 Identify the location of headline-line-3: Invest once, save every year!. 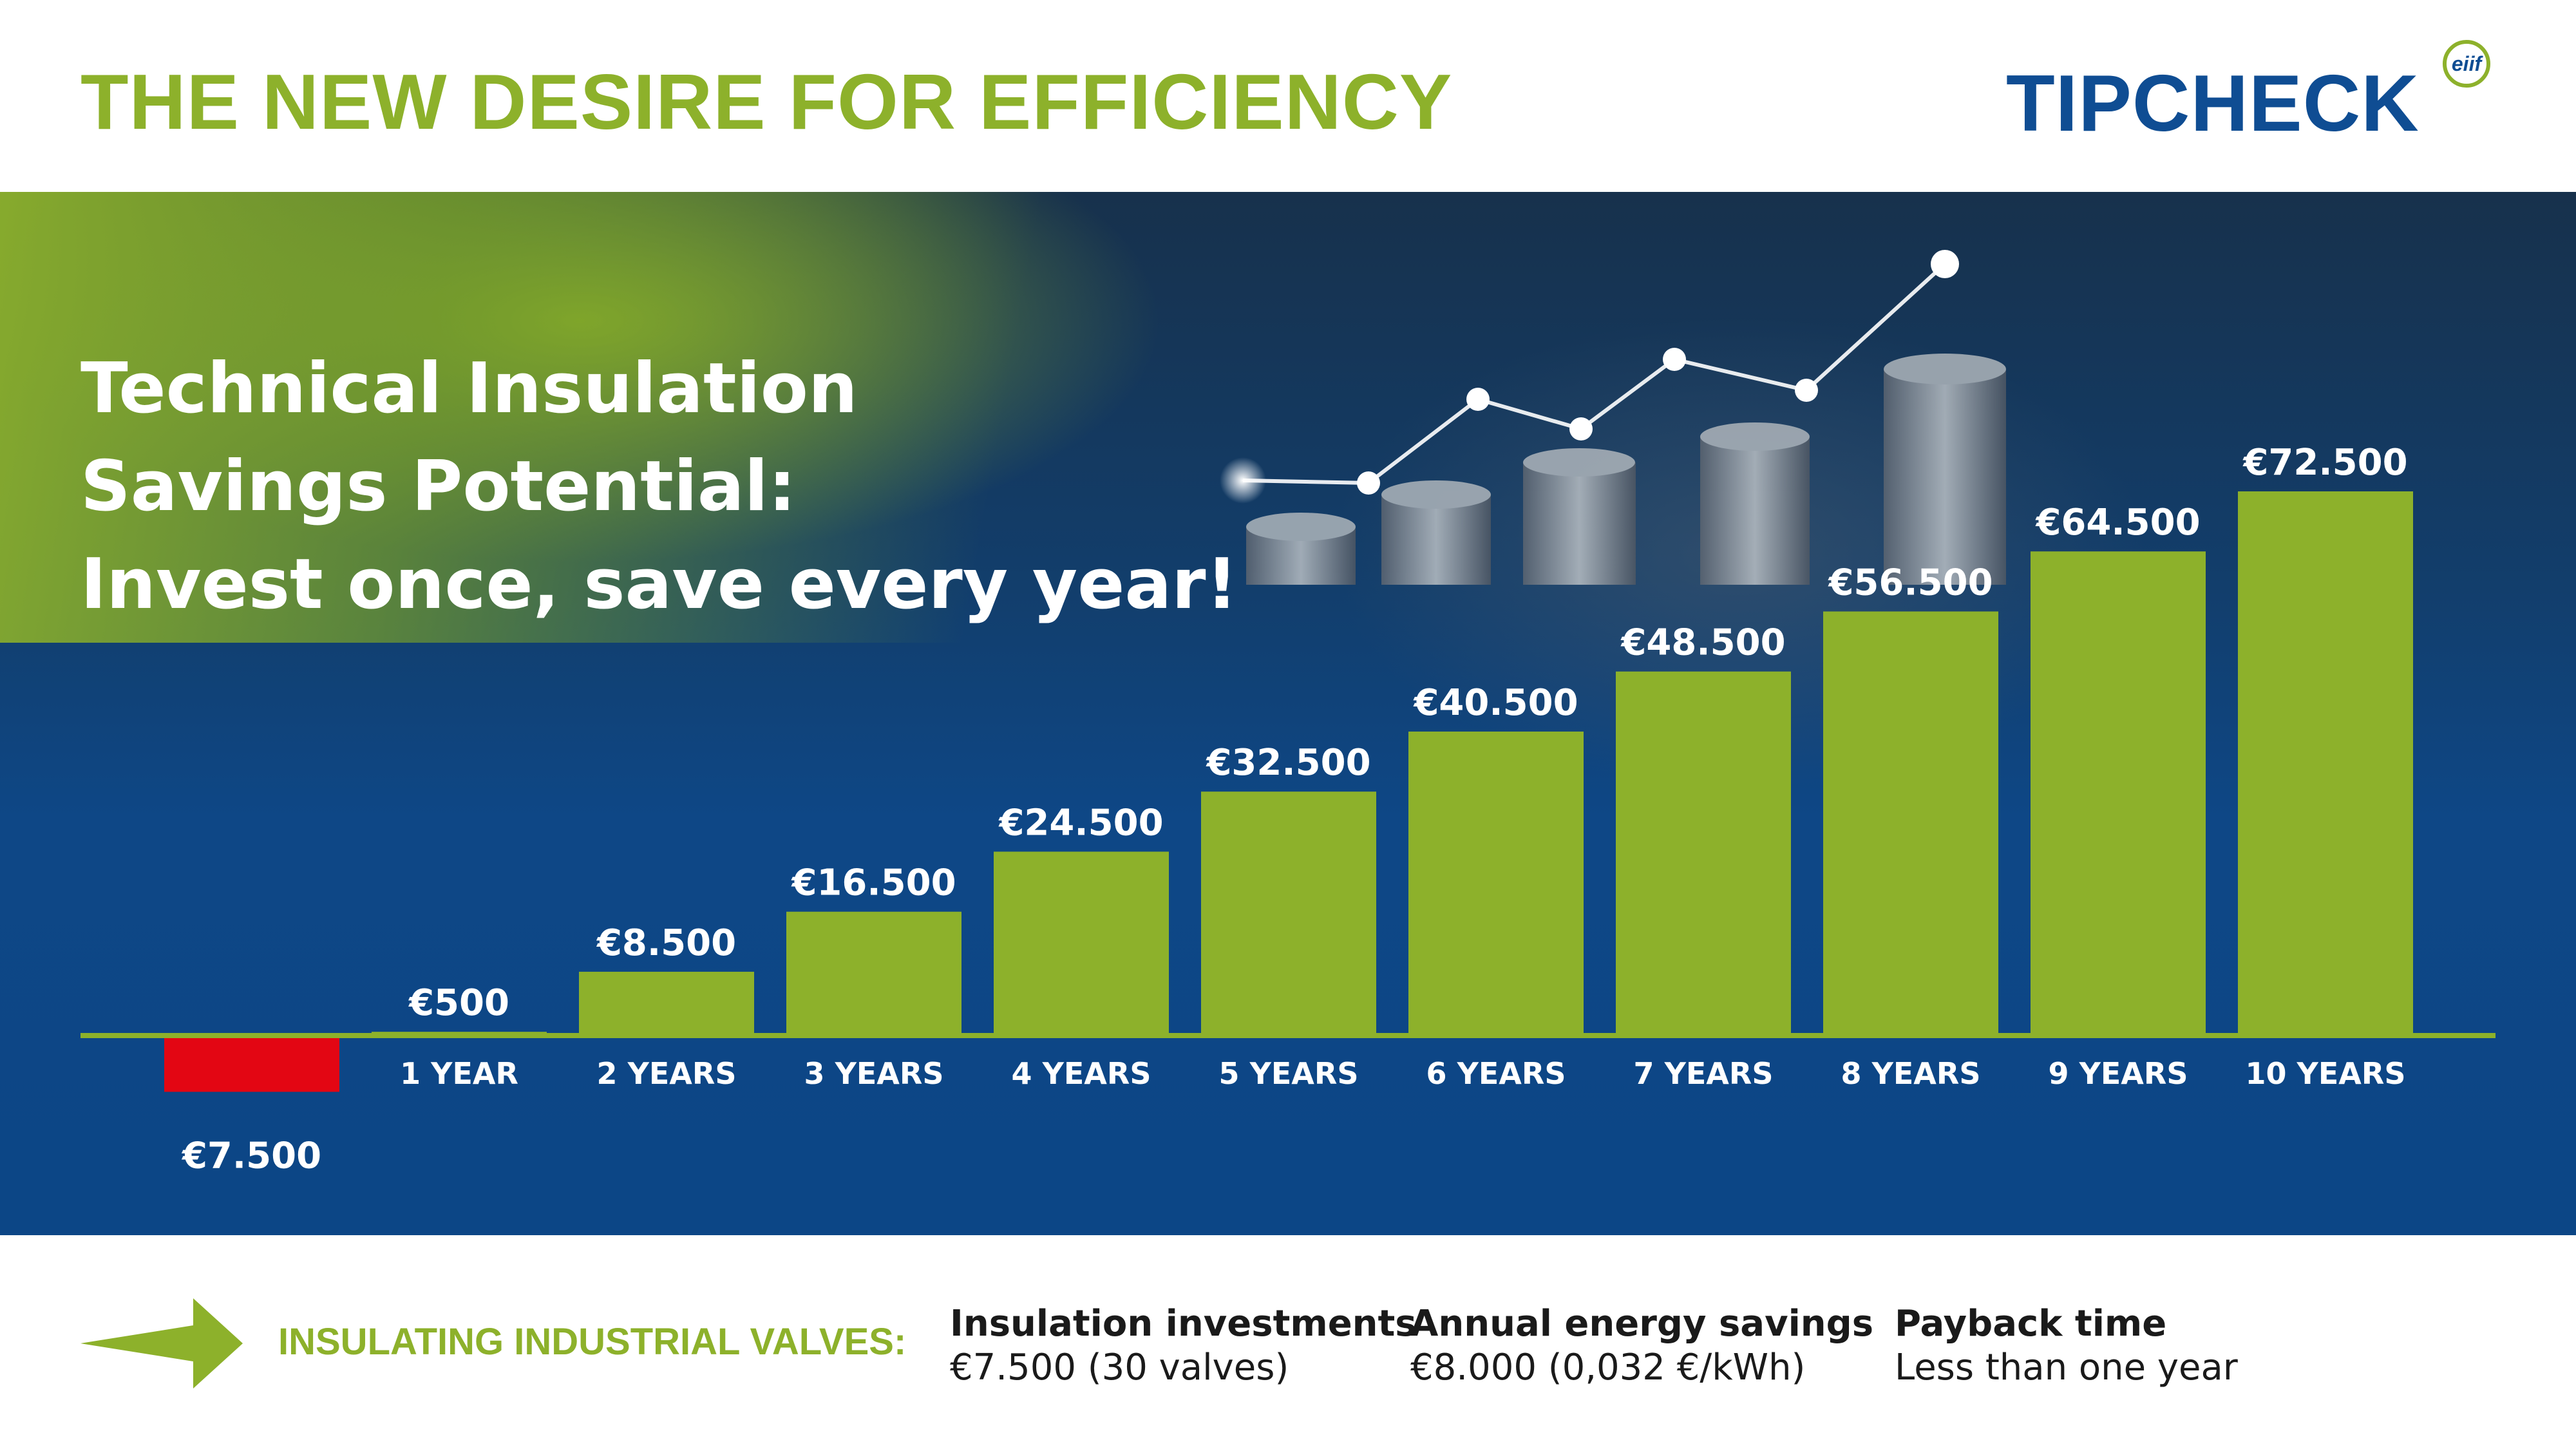
(659, 585).